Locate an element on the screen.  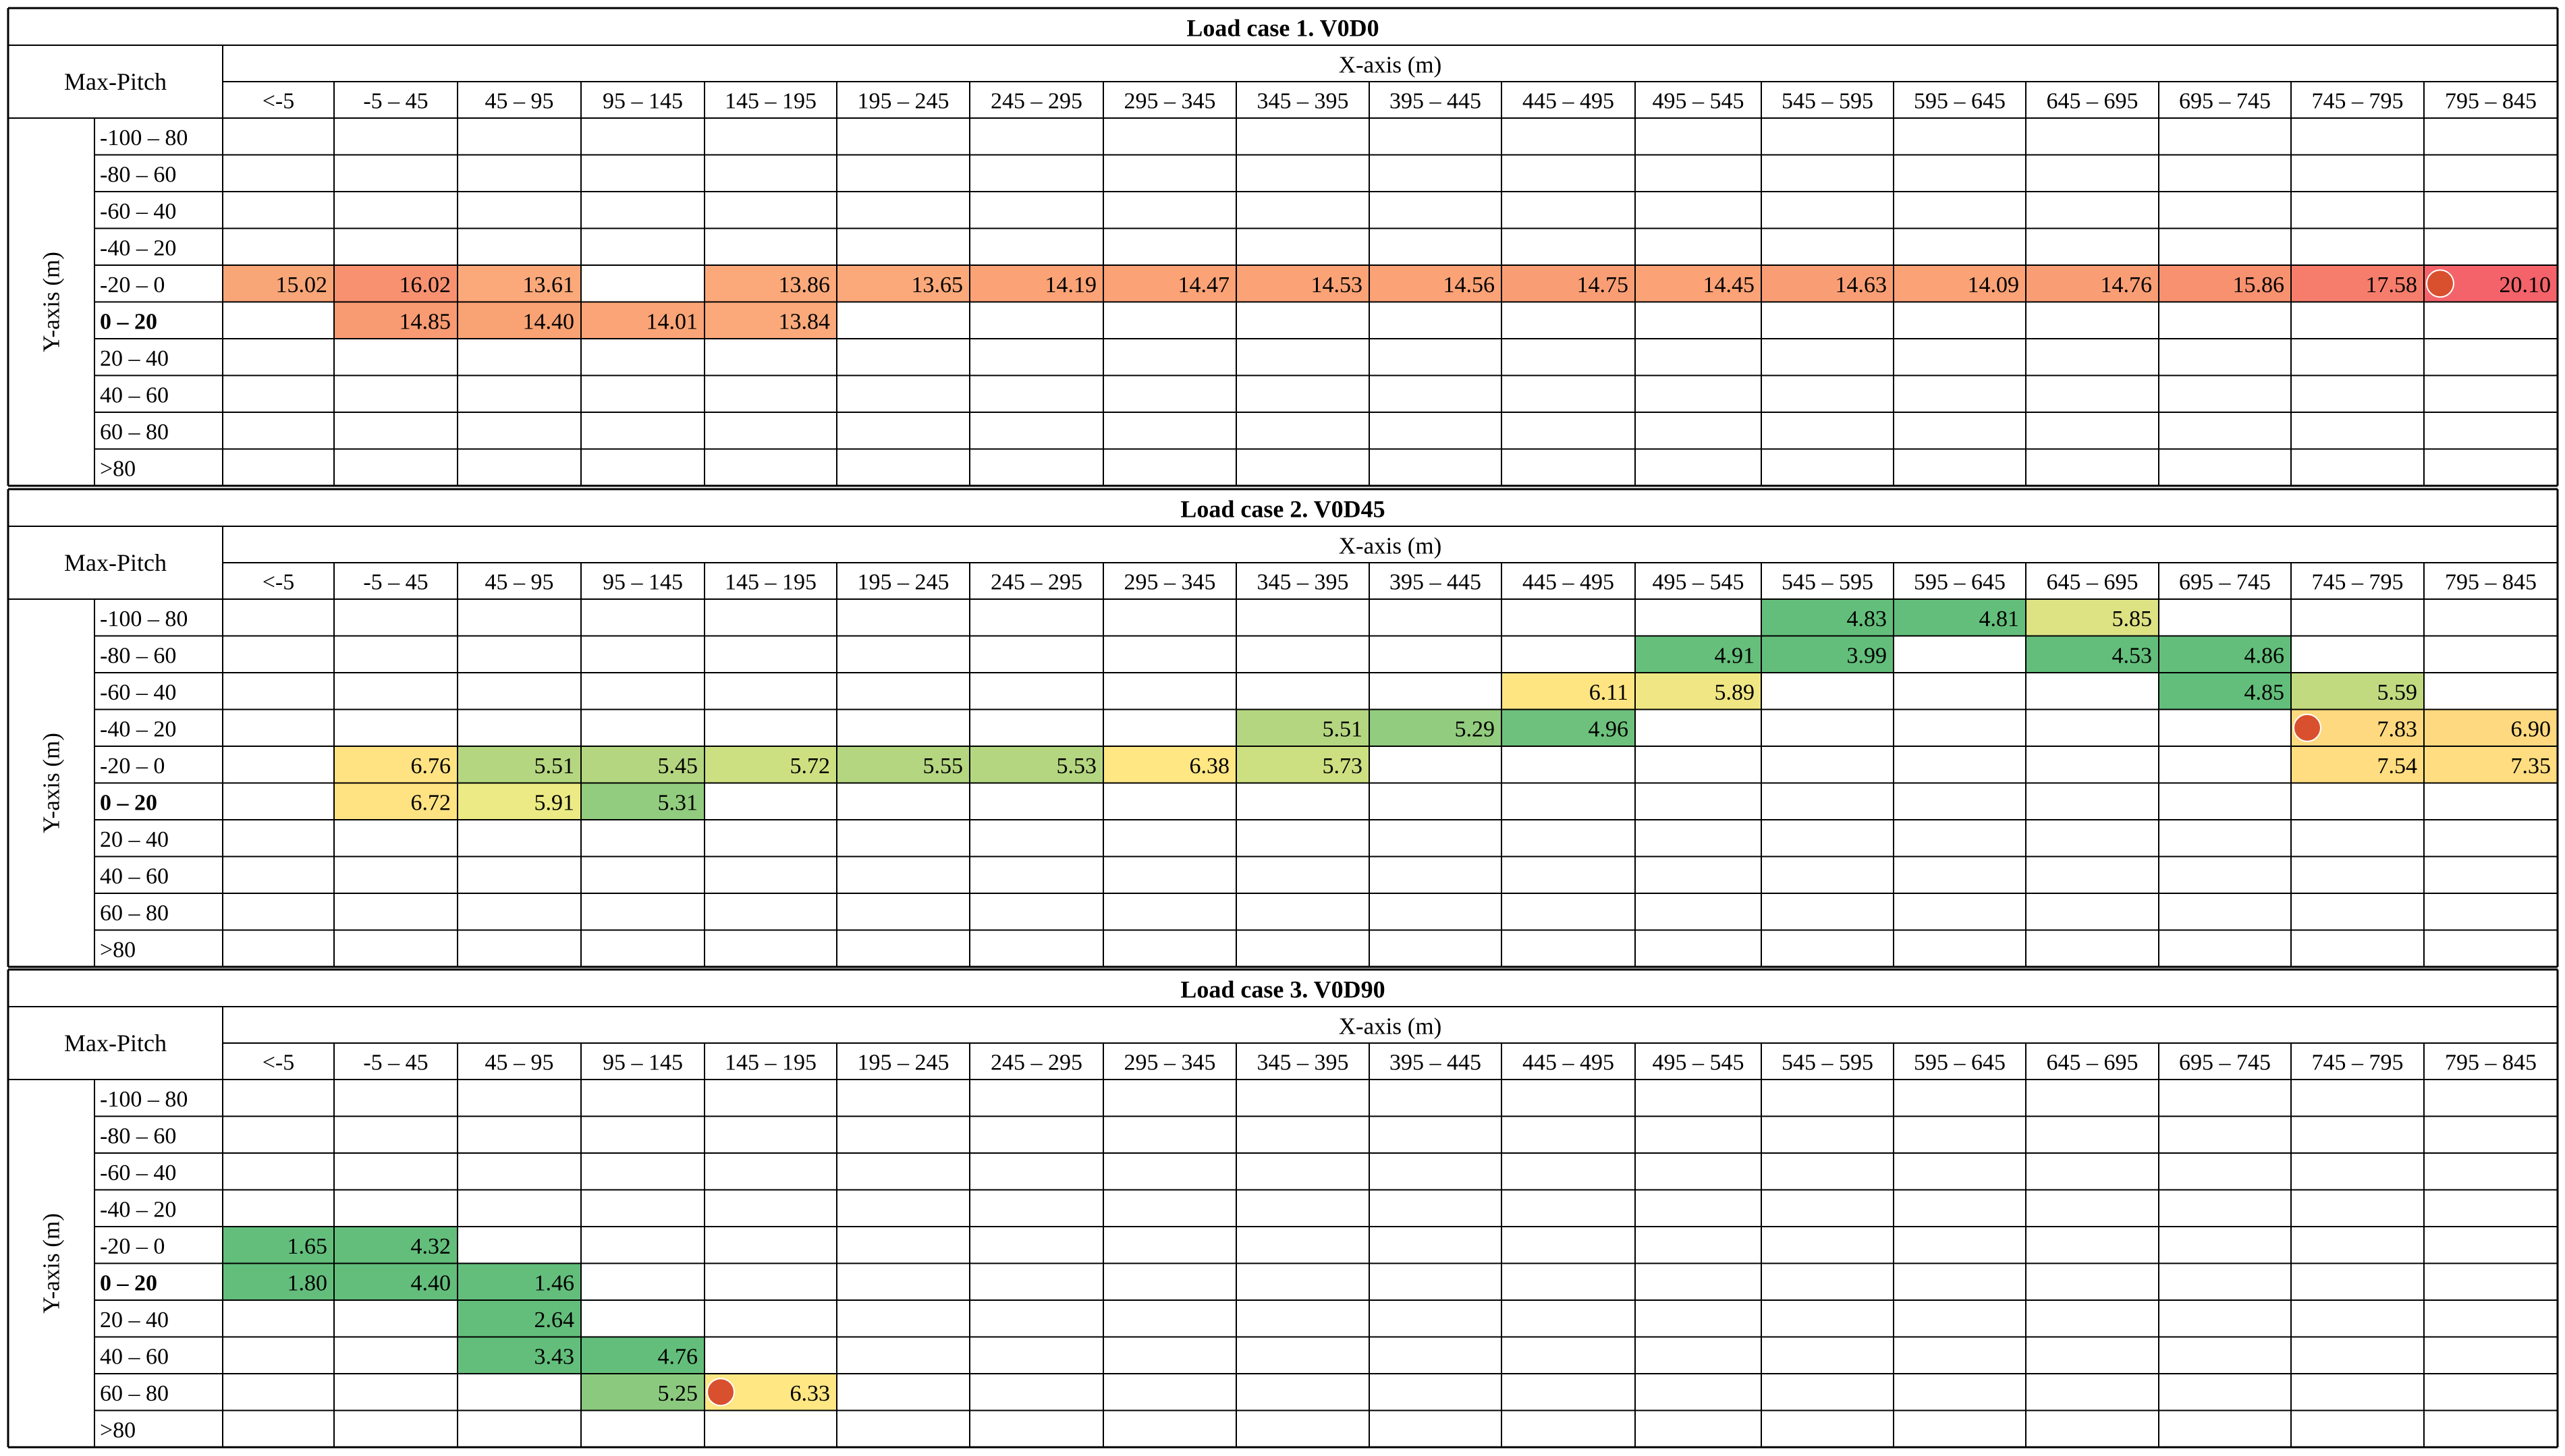
cell-value: 4.76 is located at coordinates (678, 1356).